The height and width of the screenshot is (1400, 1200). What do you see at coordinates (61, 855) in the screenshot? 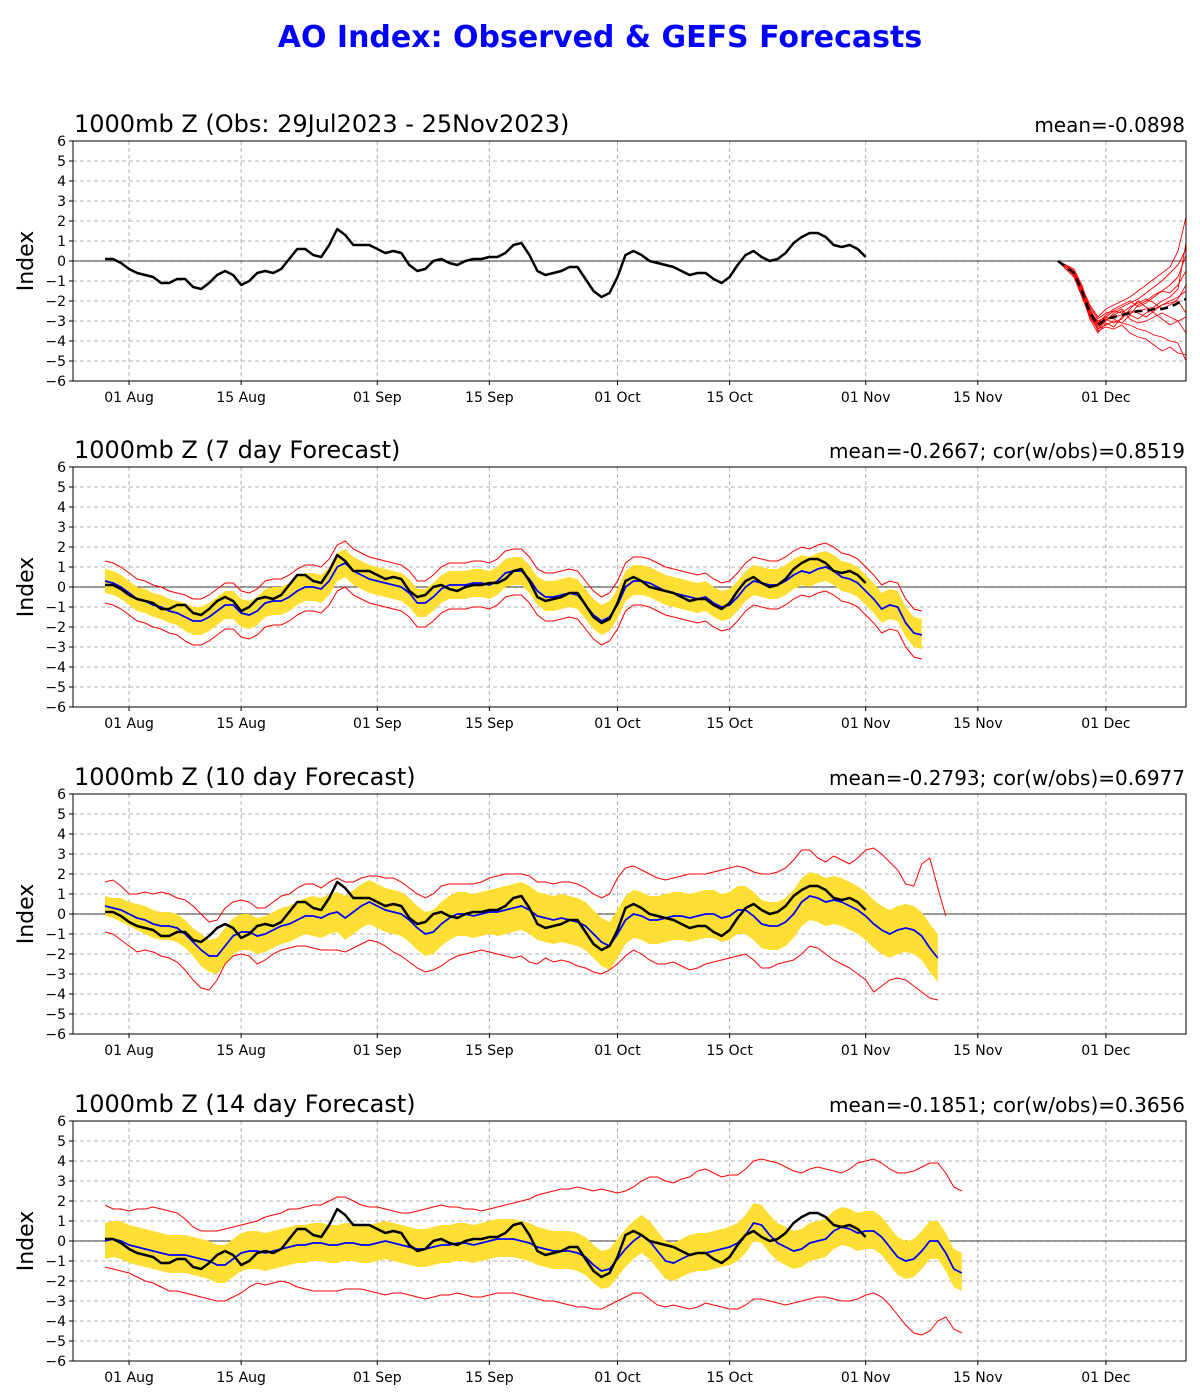
I see `y-tick-label: 3` at bounding box center [61, 855].